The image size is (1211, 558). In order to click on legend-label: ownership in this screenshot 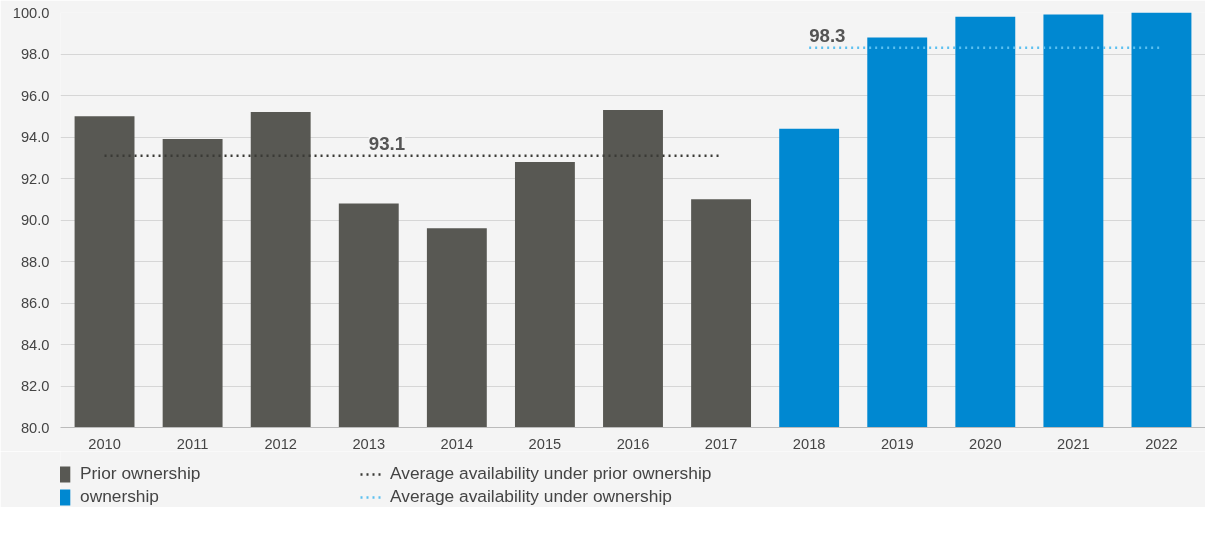, I will do `click(119, 496)`.